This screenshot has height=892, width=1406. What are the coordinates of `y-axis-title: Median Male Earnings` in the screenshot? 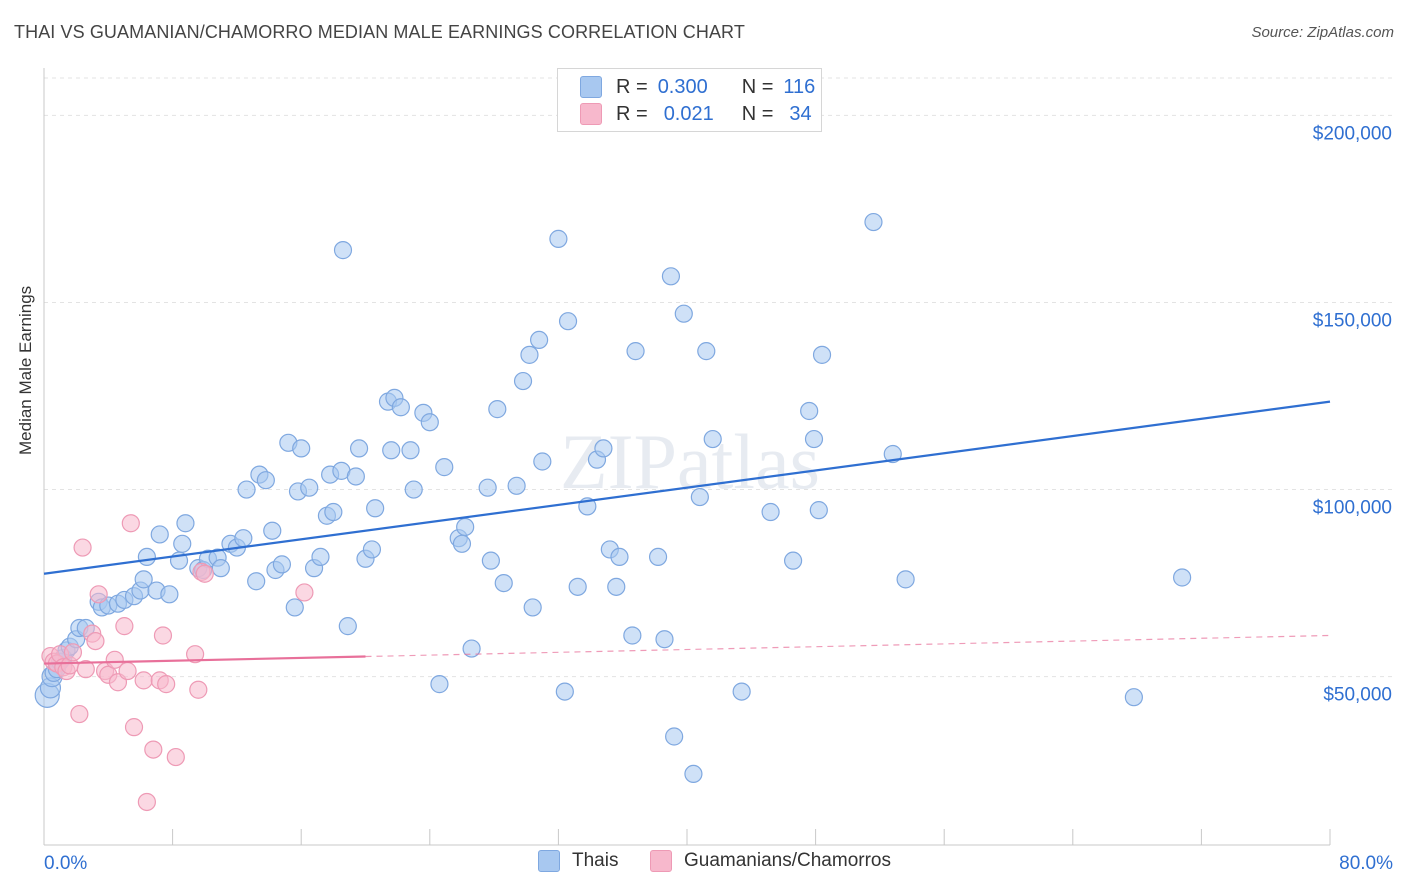 It's located at (25, 370).